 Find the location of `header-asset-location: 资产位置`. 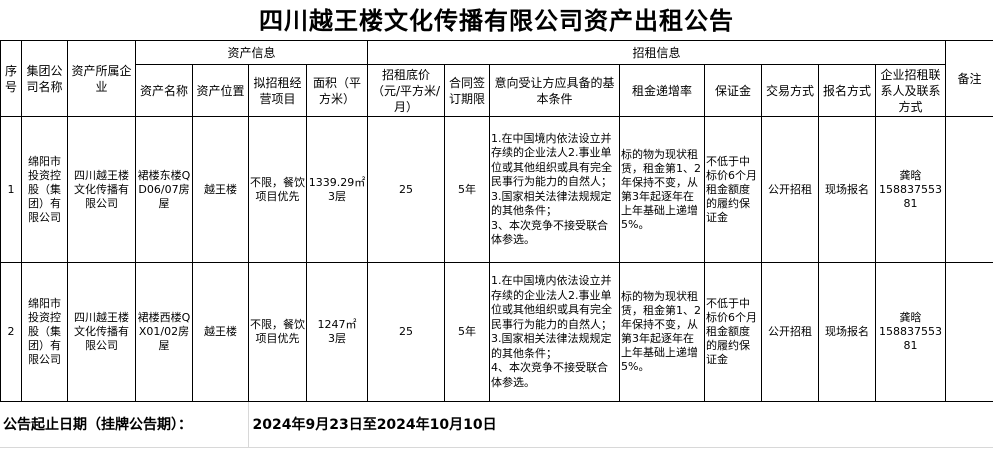

header-asset-location: 资产位置 is located at coordinates (220, 90).